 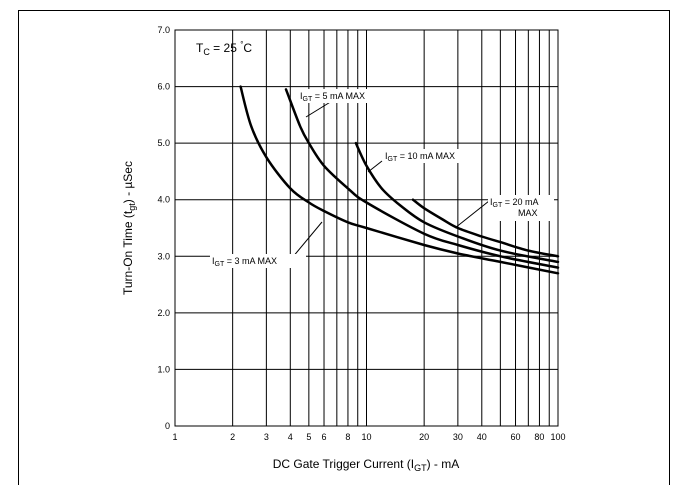 I want to click on x-tick-label: 40, so click(x=482, y=437).